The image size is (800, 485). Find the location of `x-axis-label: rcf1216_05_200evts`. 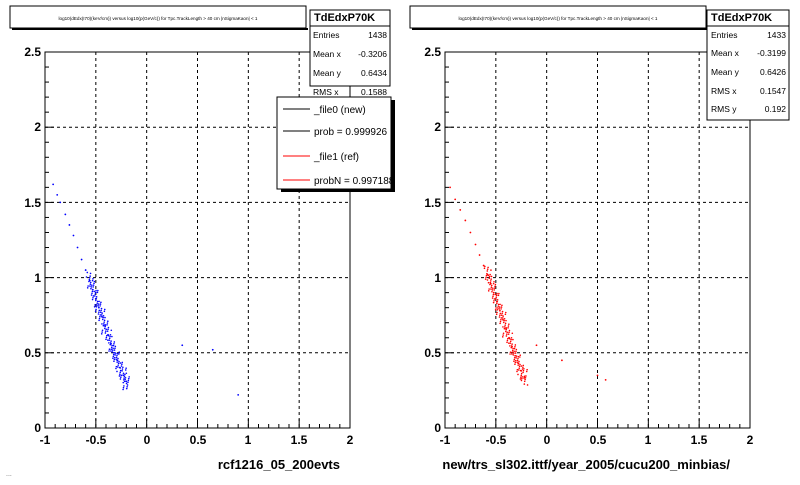

x-axis-label: rcf1216_05_200evts is located at coordinates (279, 464).